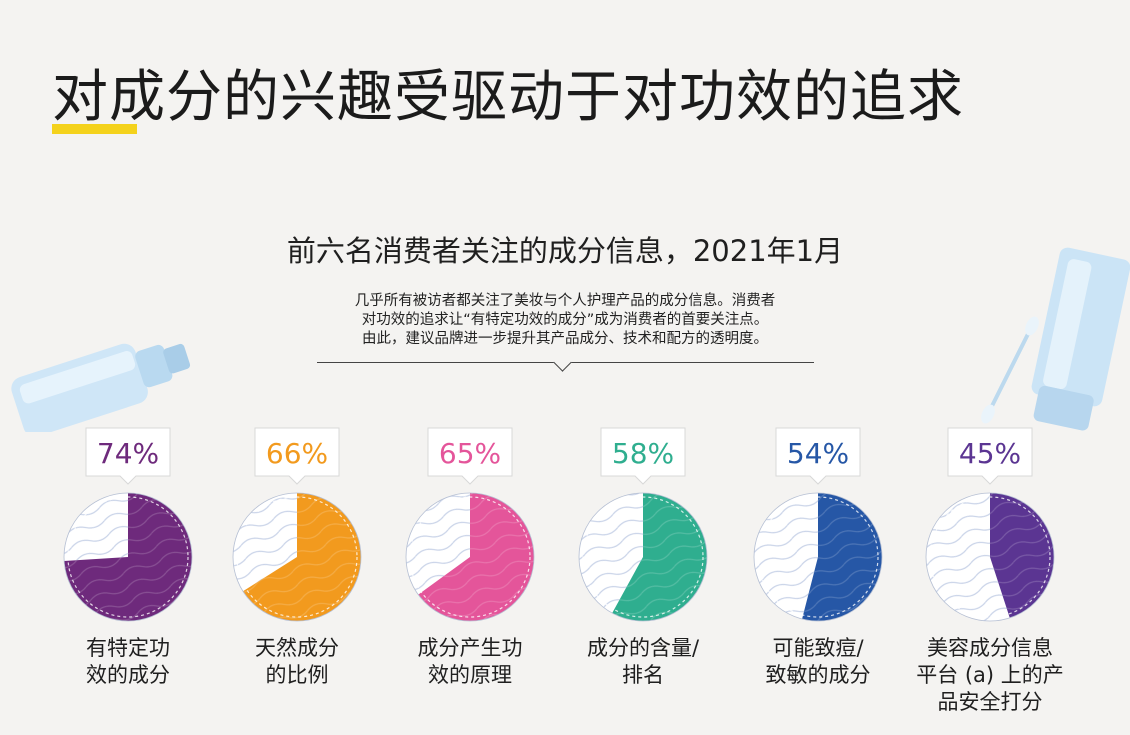 The width and height of the screenshot is (1130, 735). Describe the element at coordinates (297, 648) in the screenshot. I see `category-label: 天然成分` at that location.